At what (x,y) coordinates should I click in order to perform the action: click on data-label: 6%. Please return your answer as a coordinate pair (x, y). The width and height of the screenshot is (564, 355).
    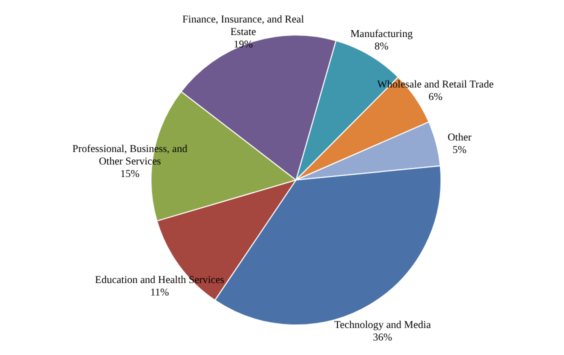
    Looking at the image, I should click on (435, 98).